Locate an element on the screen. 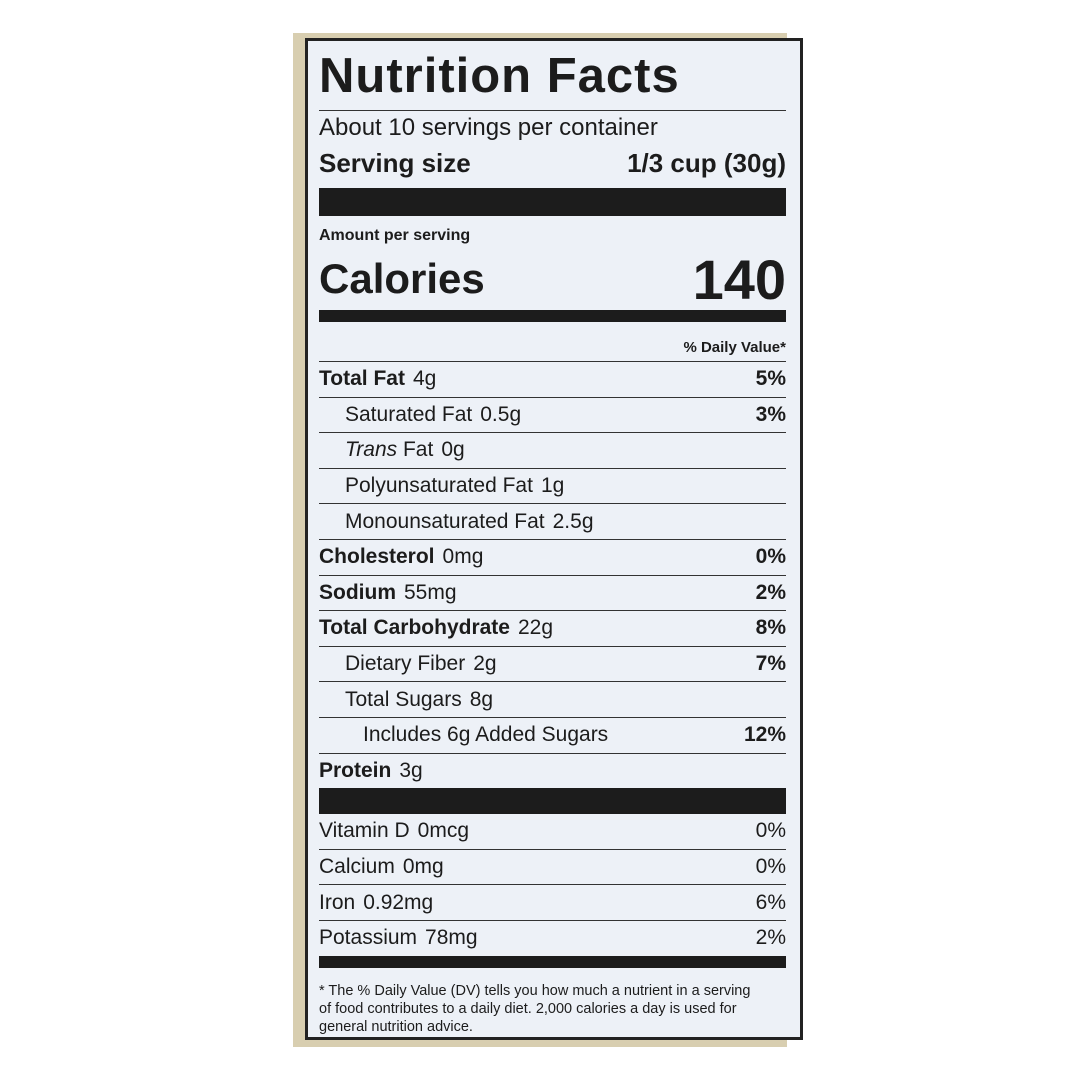 This screenshot has width=1080, height=1080. daily-value: 7% is located at coordinates (770, 664).